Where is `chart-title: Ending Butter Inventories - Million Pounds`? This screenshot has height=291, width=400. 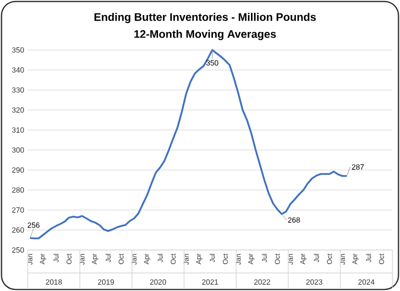 chart-title: Ending Butter Inventories - Million Pounds is located at coordinates (205, 18).